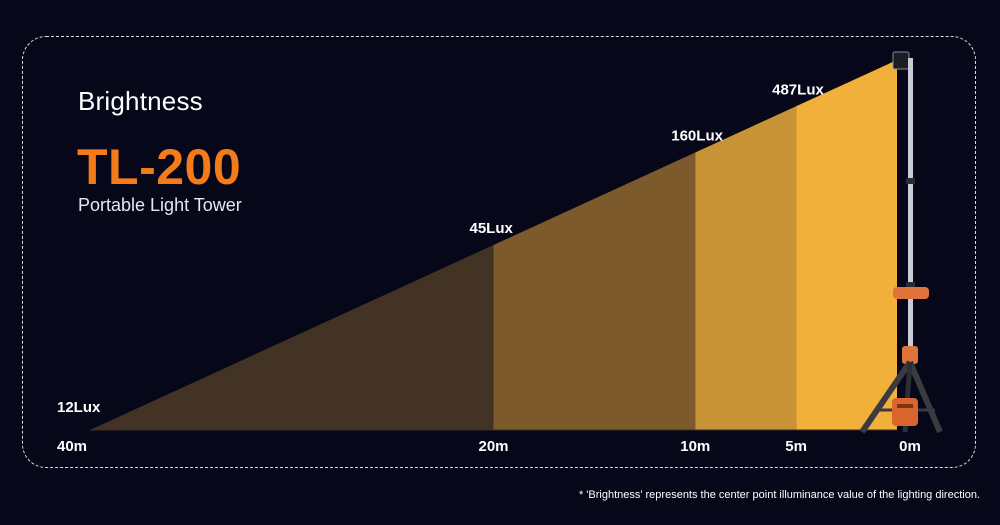 This screenshot has width=1000, height=525. Describe the element at coordinates (160, 205) in the screenshot. I see `product-subtitle: Portable Light Tower` at that location.